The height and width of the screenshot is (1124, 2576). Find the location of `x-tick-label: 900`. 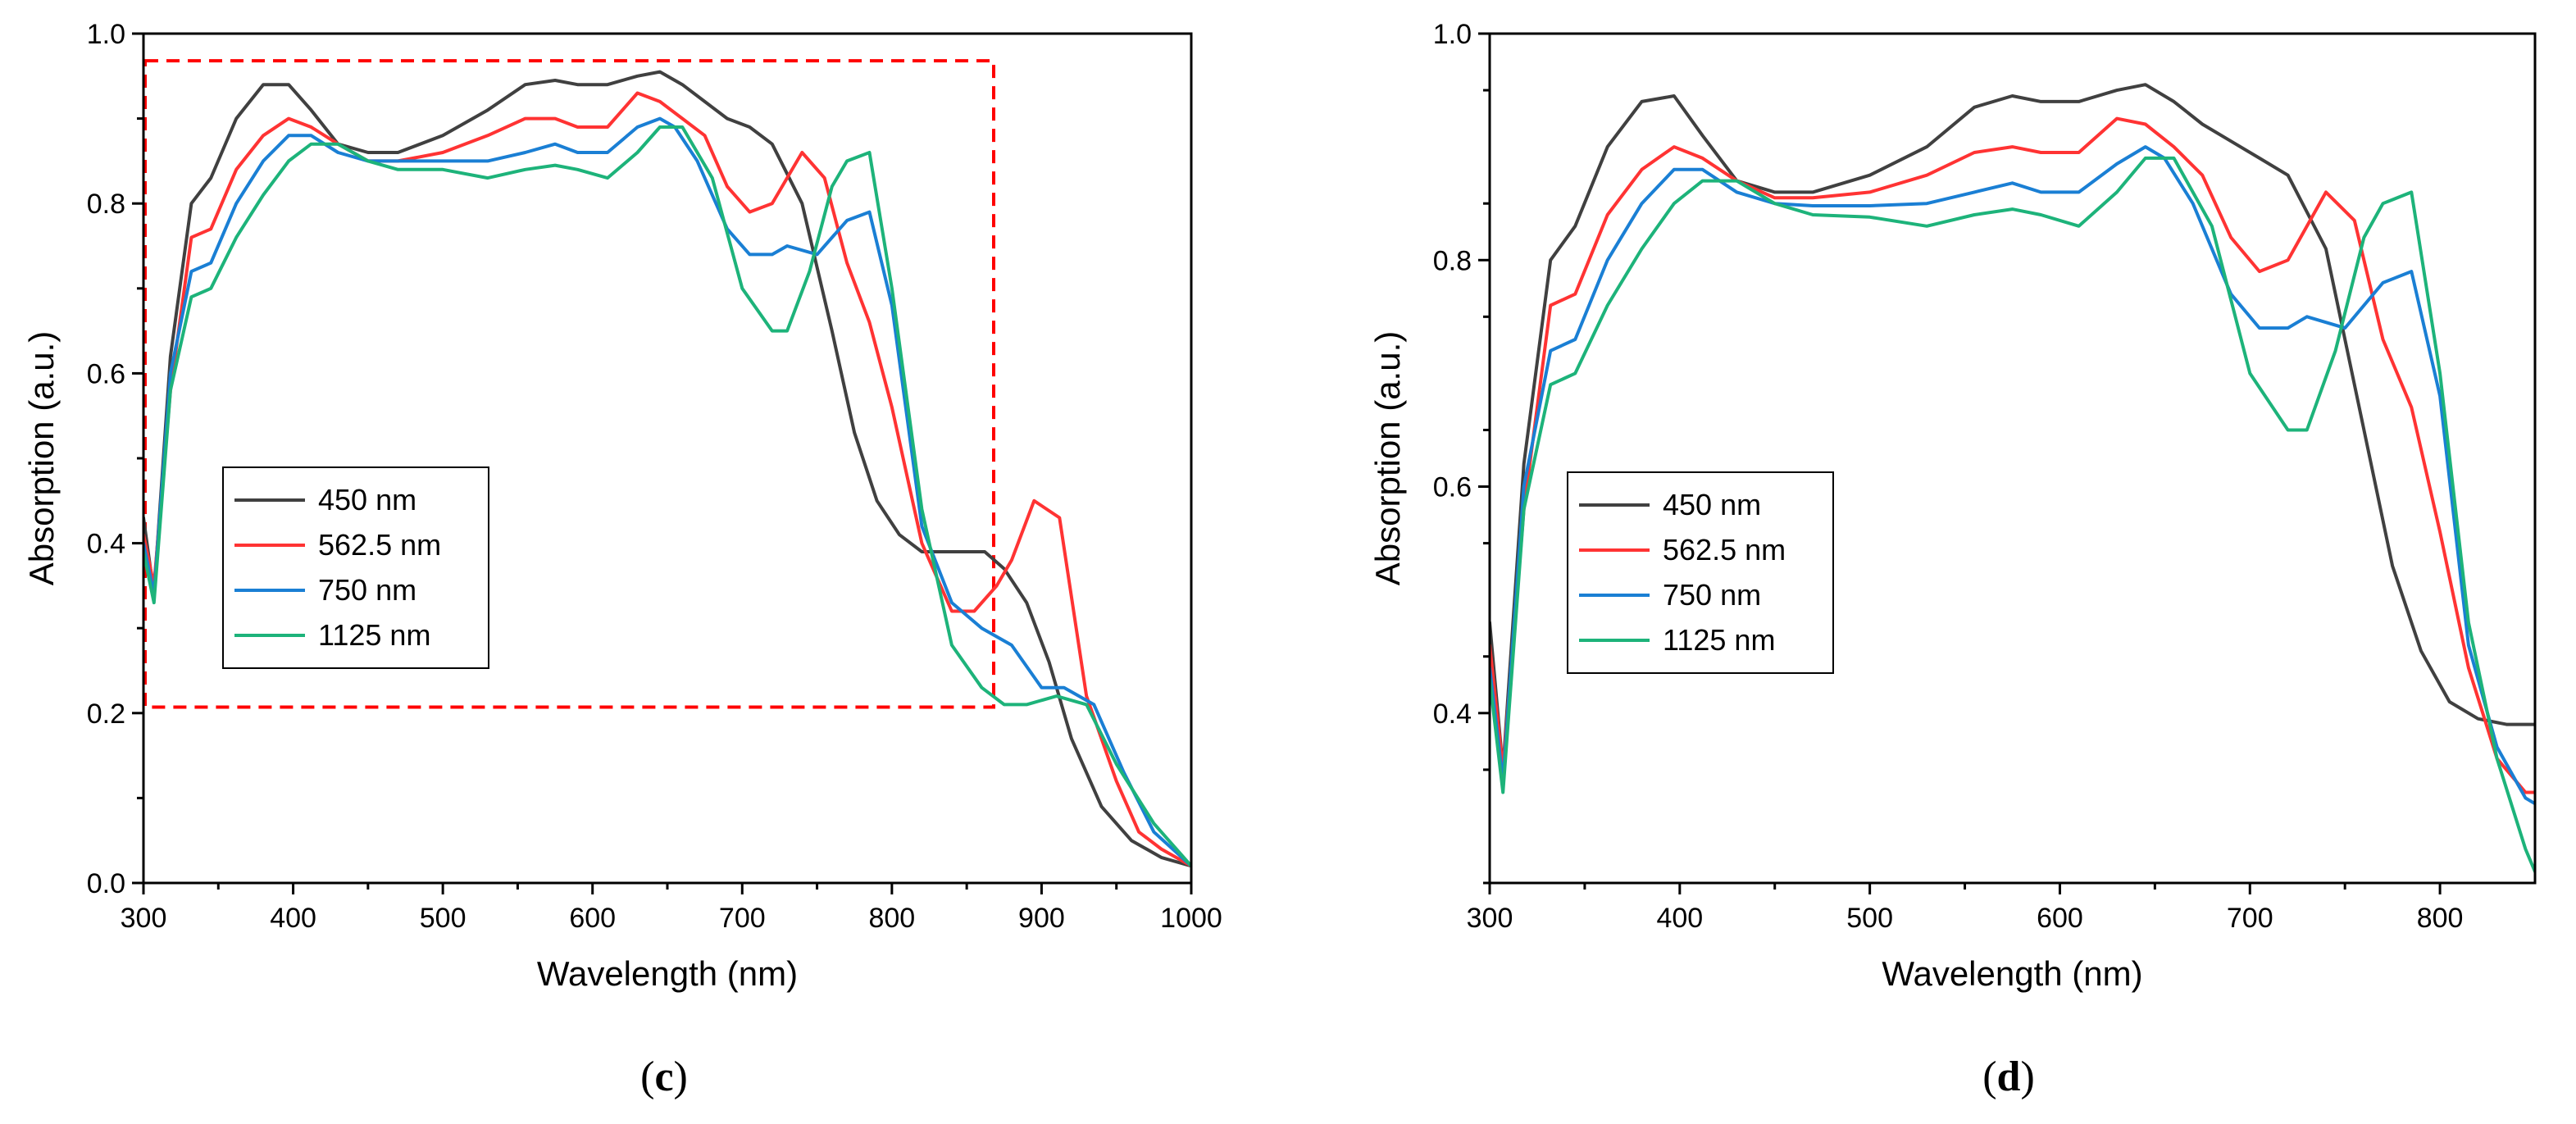

x-tick-label: 900 is located at coordinates (1041, 918).